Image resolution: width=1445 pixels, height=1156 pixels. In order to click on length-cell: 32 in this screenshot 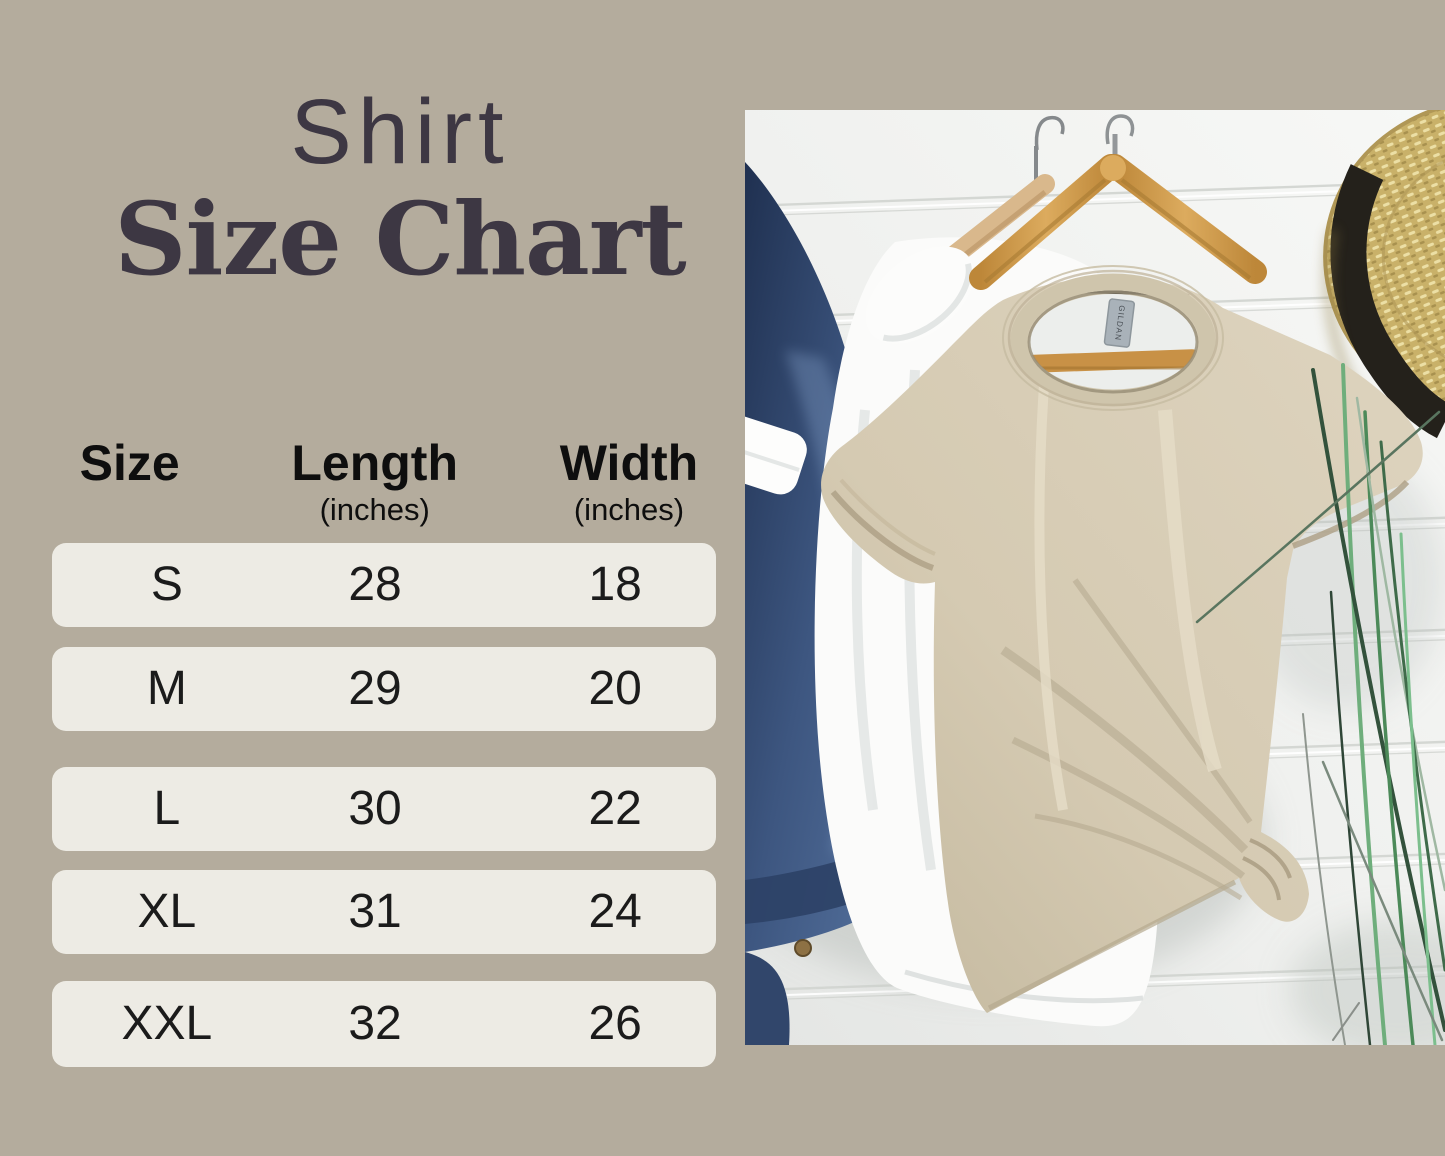, I will do `click(375, 1023)`.